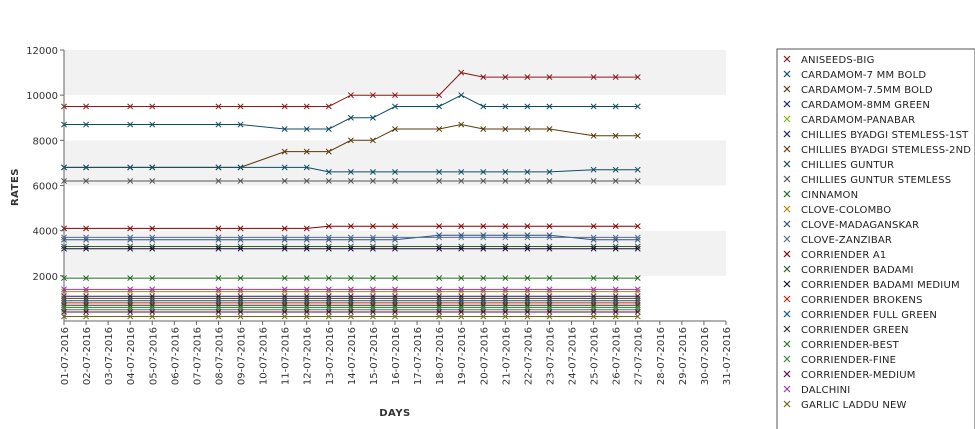  What do you see at coordinates (45, 277) in the screenshot?
I see `y-tick-label: 2000` at bounding box center [45, 277].